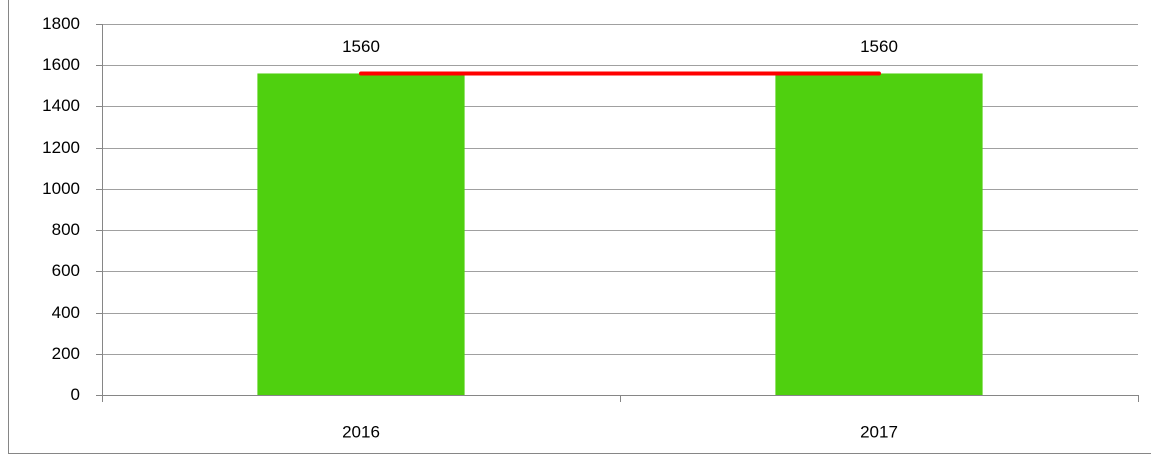 The image size is (1151, 454). Describe the element at coordinates (61, 188) in the screenshot. I see `y-tick-label: 1000` at that location.